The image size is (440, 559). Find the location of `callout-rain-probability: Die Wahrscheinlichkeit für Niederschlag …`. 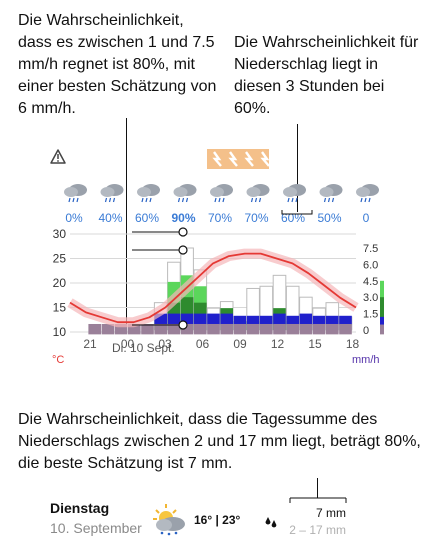

callout-rain-probability: Die Wahrscheinlichkeit für Niederschlag … is located at coordinates (326, 75).